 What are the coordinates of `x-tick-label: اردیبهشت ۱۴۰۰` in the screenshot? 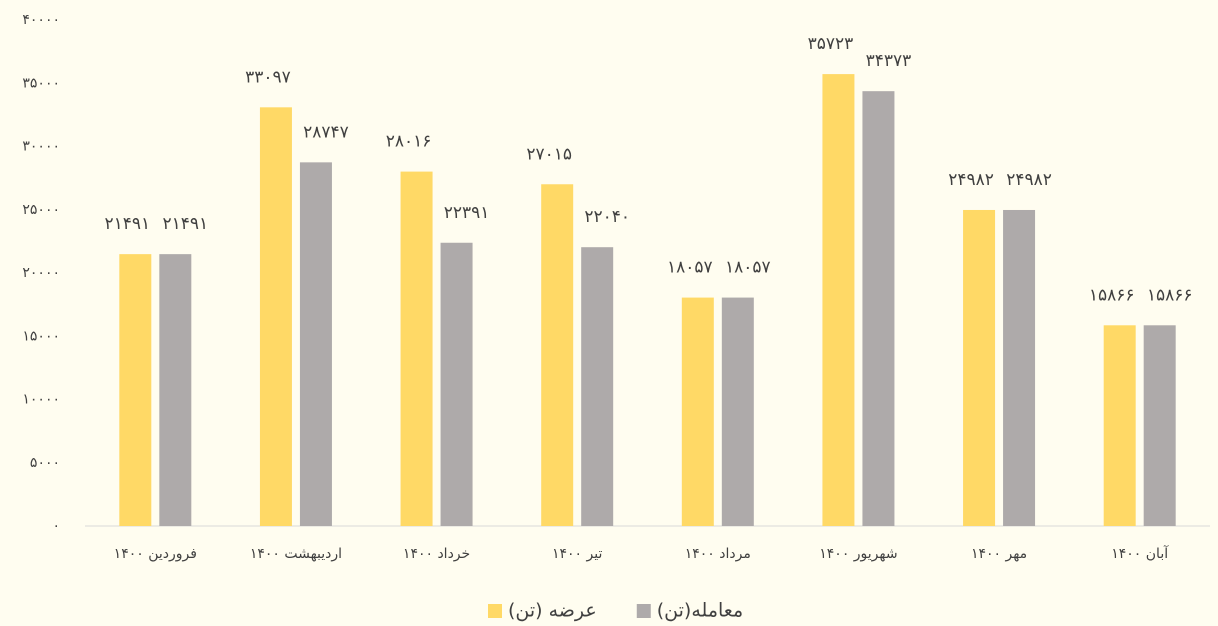 It's located at (296, 554).